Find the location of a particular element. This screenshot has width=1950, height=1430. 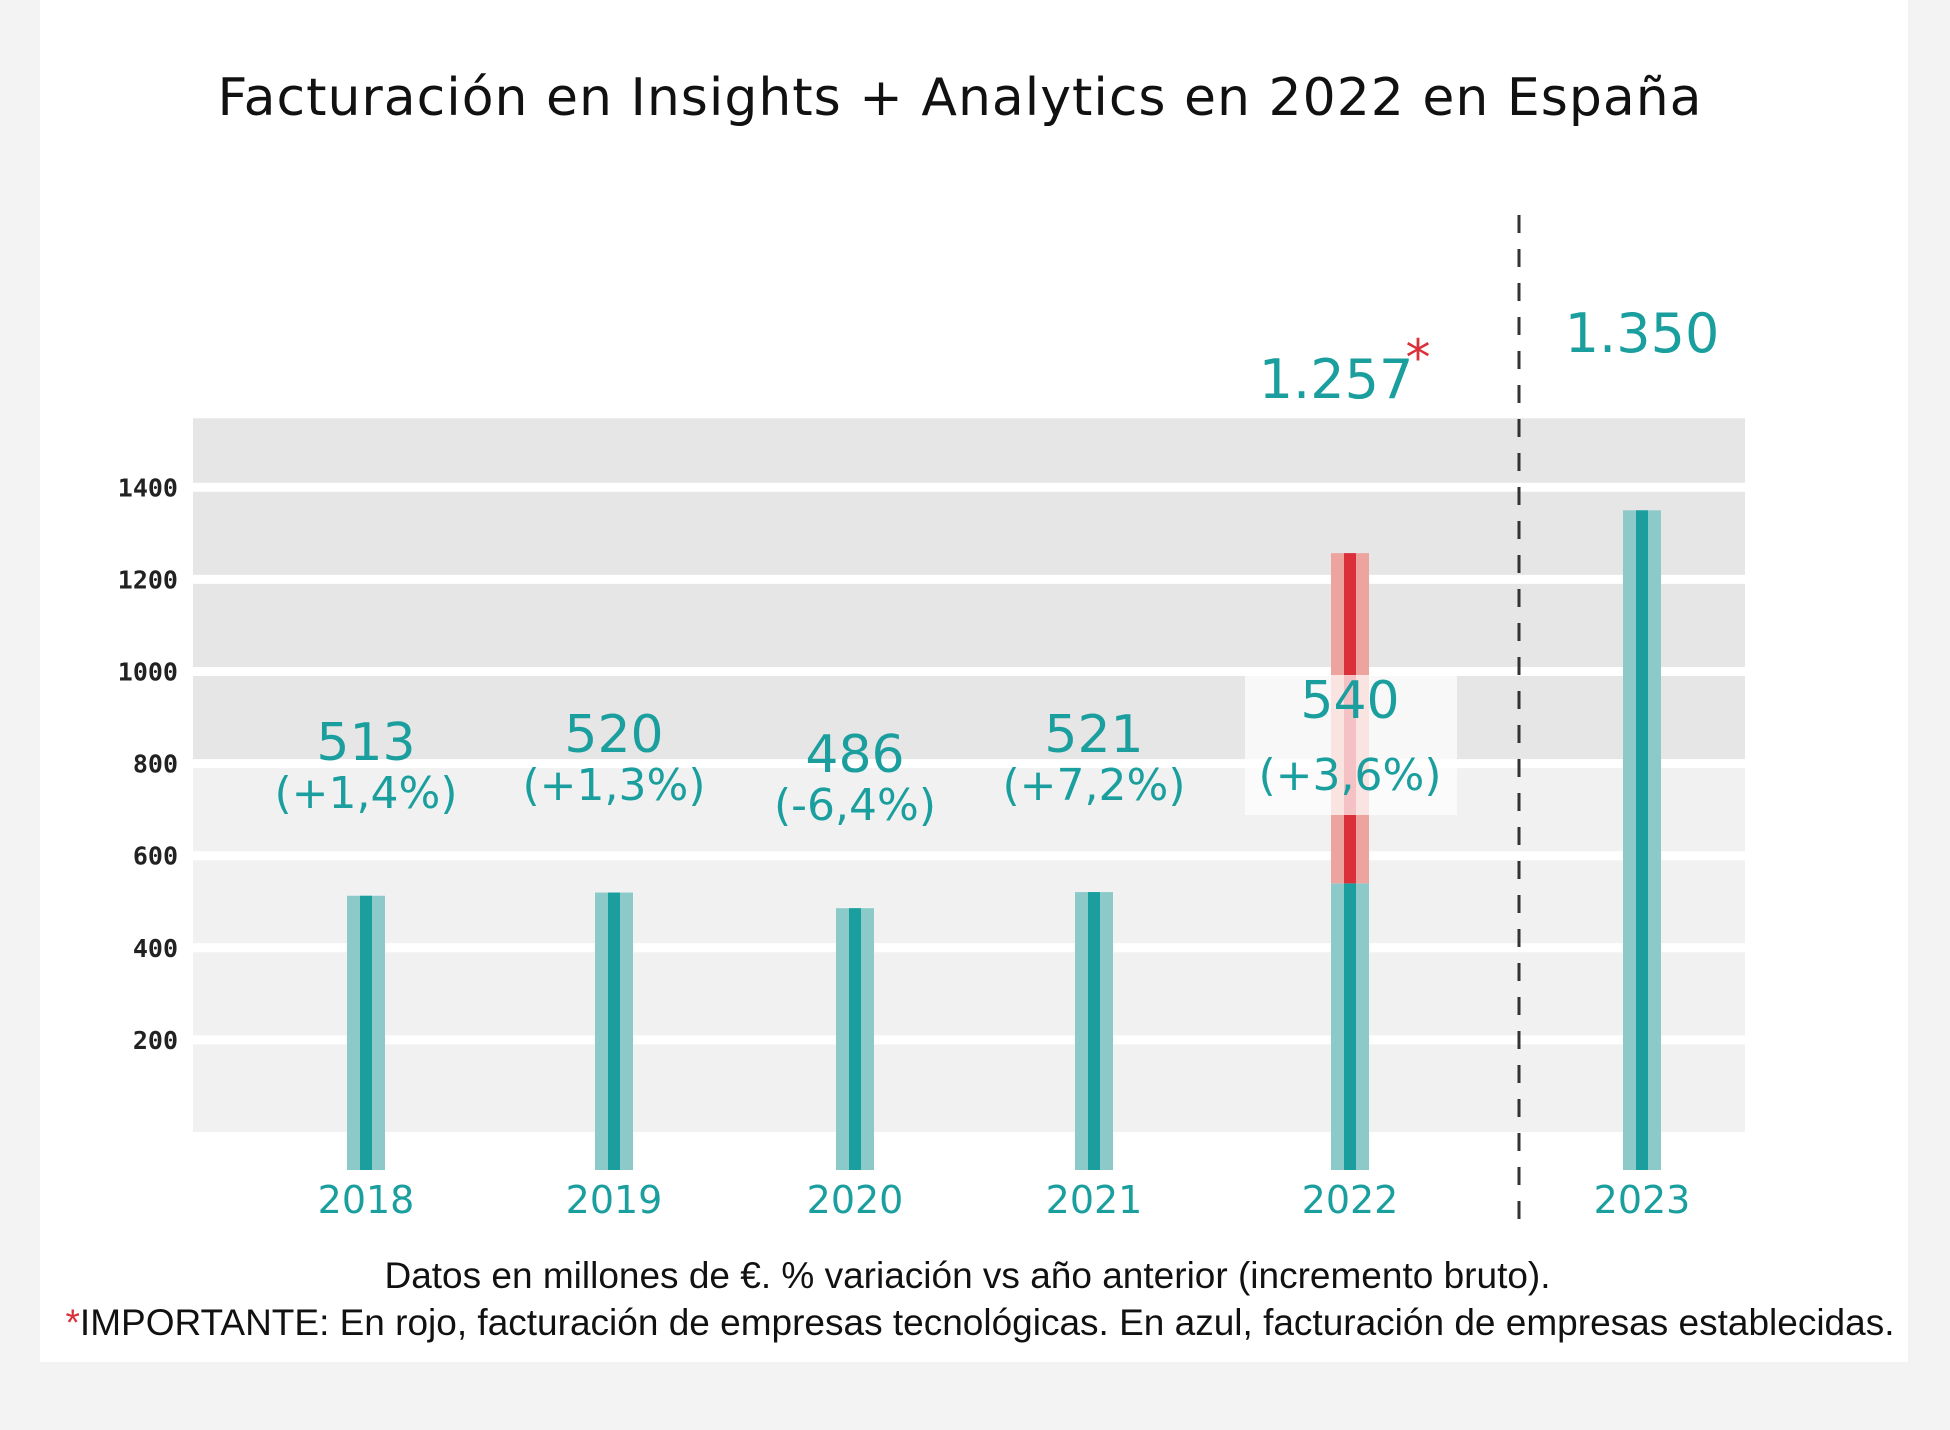

y-tick-label: 1400 is located at coordinates (148, 487).